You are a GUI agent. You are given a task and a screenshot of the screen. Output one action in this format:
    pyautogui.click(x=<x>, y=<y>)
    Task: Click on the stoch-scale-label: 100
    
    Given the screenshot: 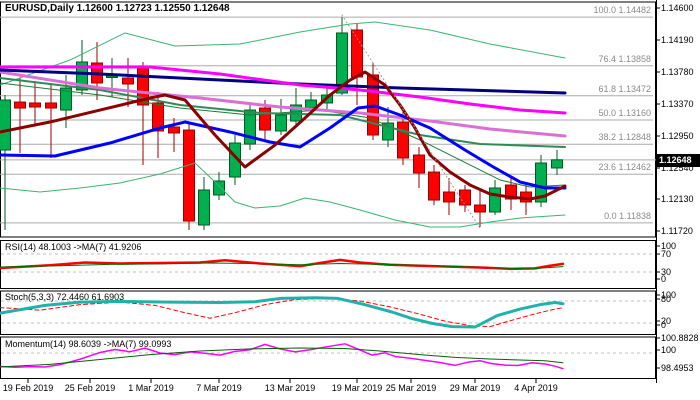 What is the action you would take?
    pyautogui.click(x=669, y=295)
    